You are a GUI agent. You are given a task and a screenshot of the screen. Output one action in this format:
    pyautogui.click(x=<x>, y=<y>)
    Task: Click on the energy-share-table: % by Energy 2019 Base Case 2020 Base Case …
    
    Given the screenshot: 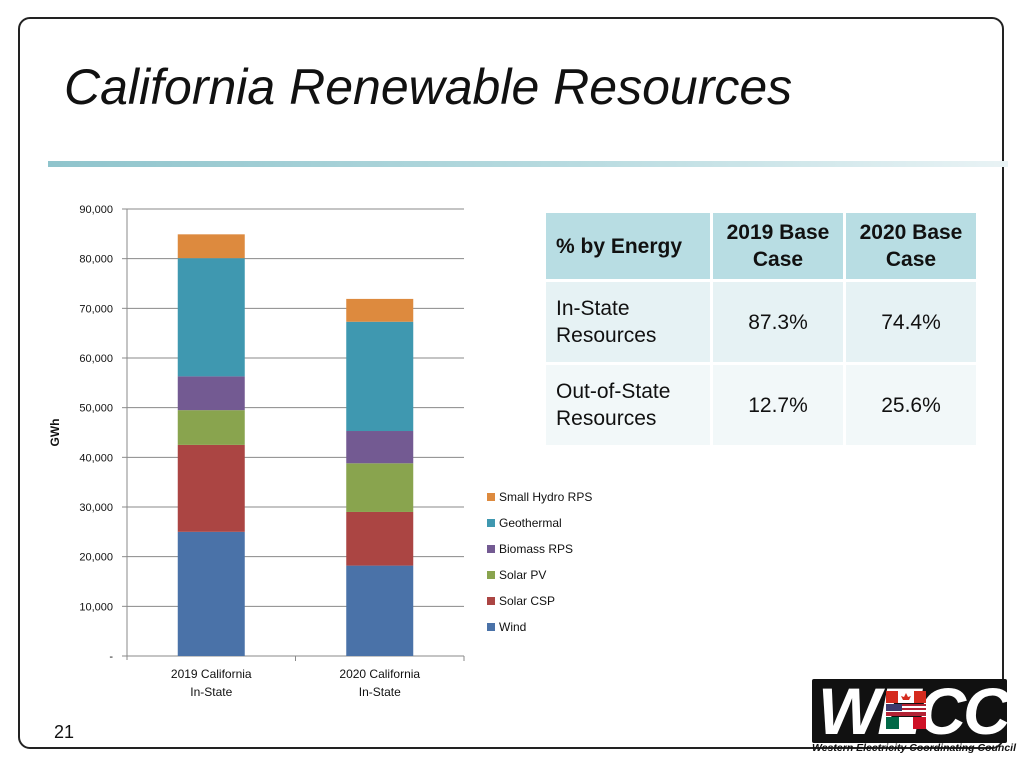 What is the action you would take?
    pyautogui.click(x=761, y=329)
    